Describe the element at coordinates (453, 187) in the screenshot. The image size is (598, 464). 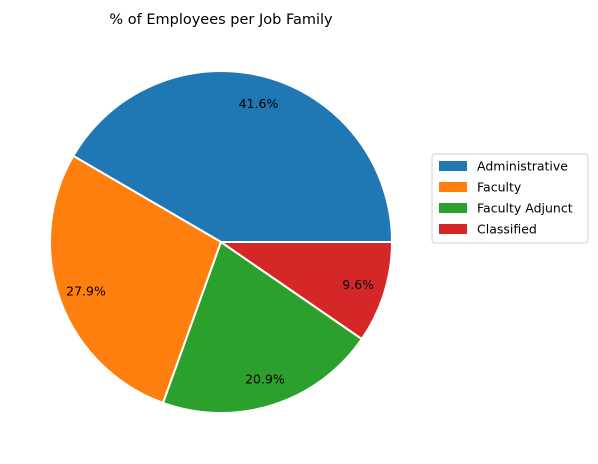
I see `legend-swatch-faculty` at that location.